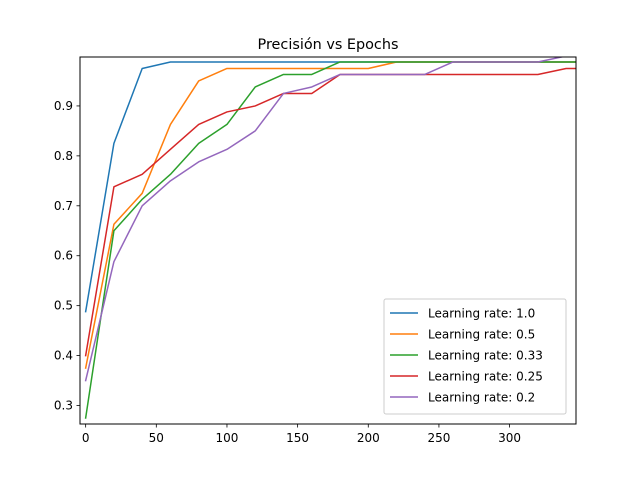  I want to click on y-tick-label: 0.4, so click(63, 356).